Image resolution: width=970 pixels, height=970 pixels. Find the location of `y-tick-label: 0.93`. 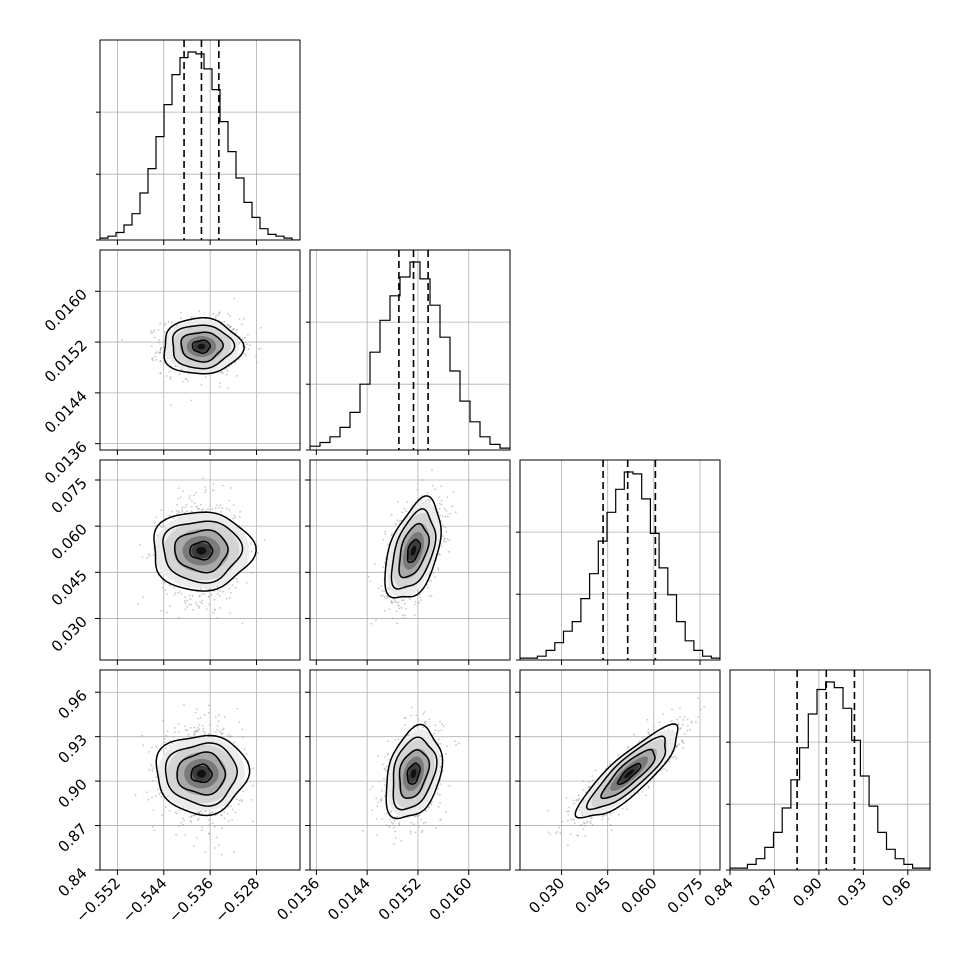

y-tick-label: 0.93 is located at coordinates (72, 749).